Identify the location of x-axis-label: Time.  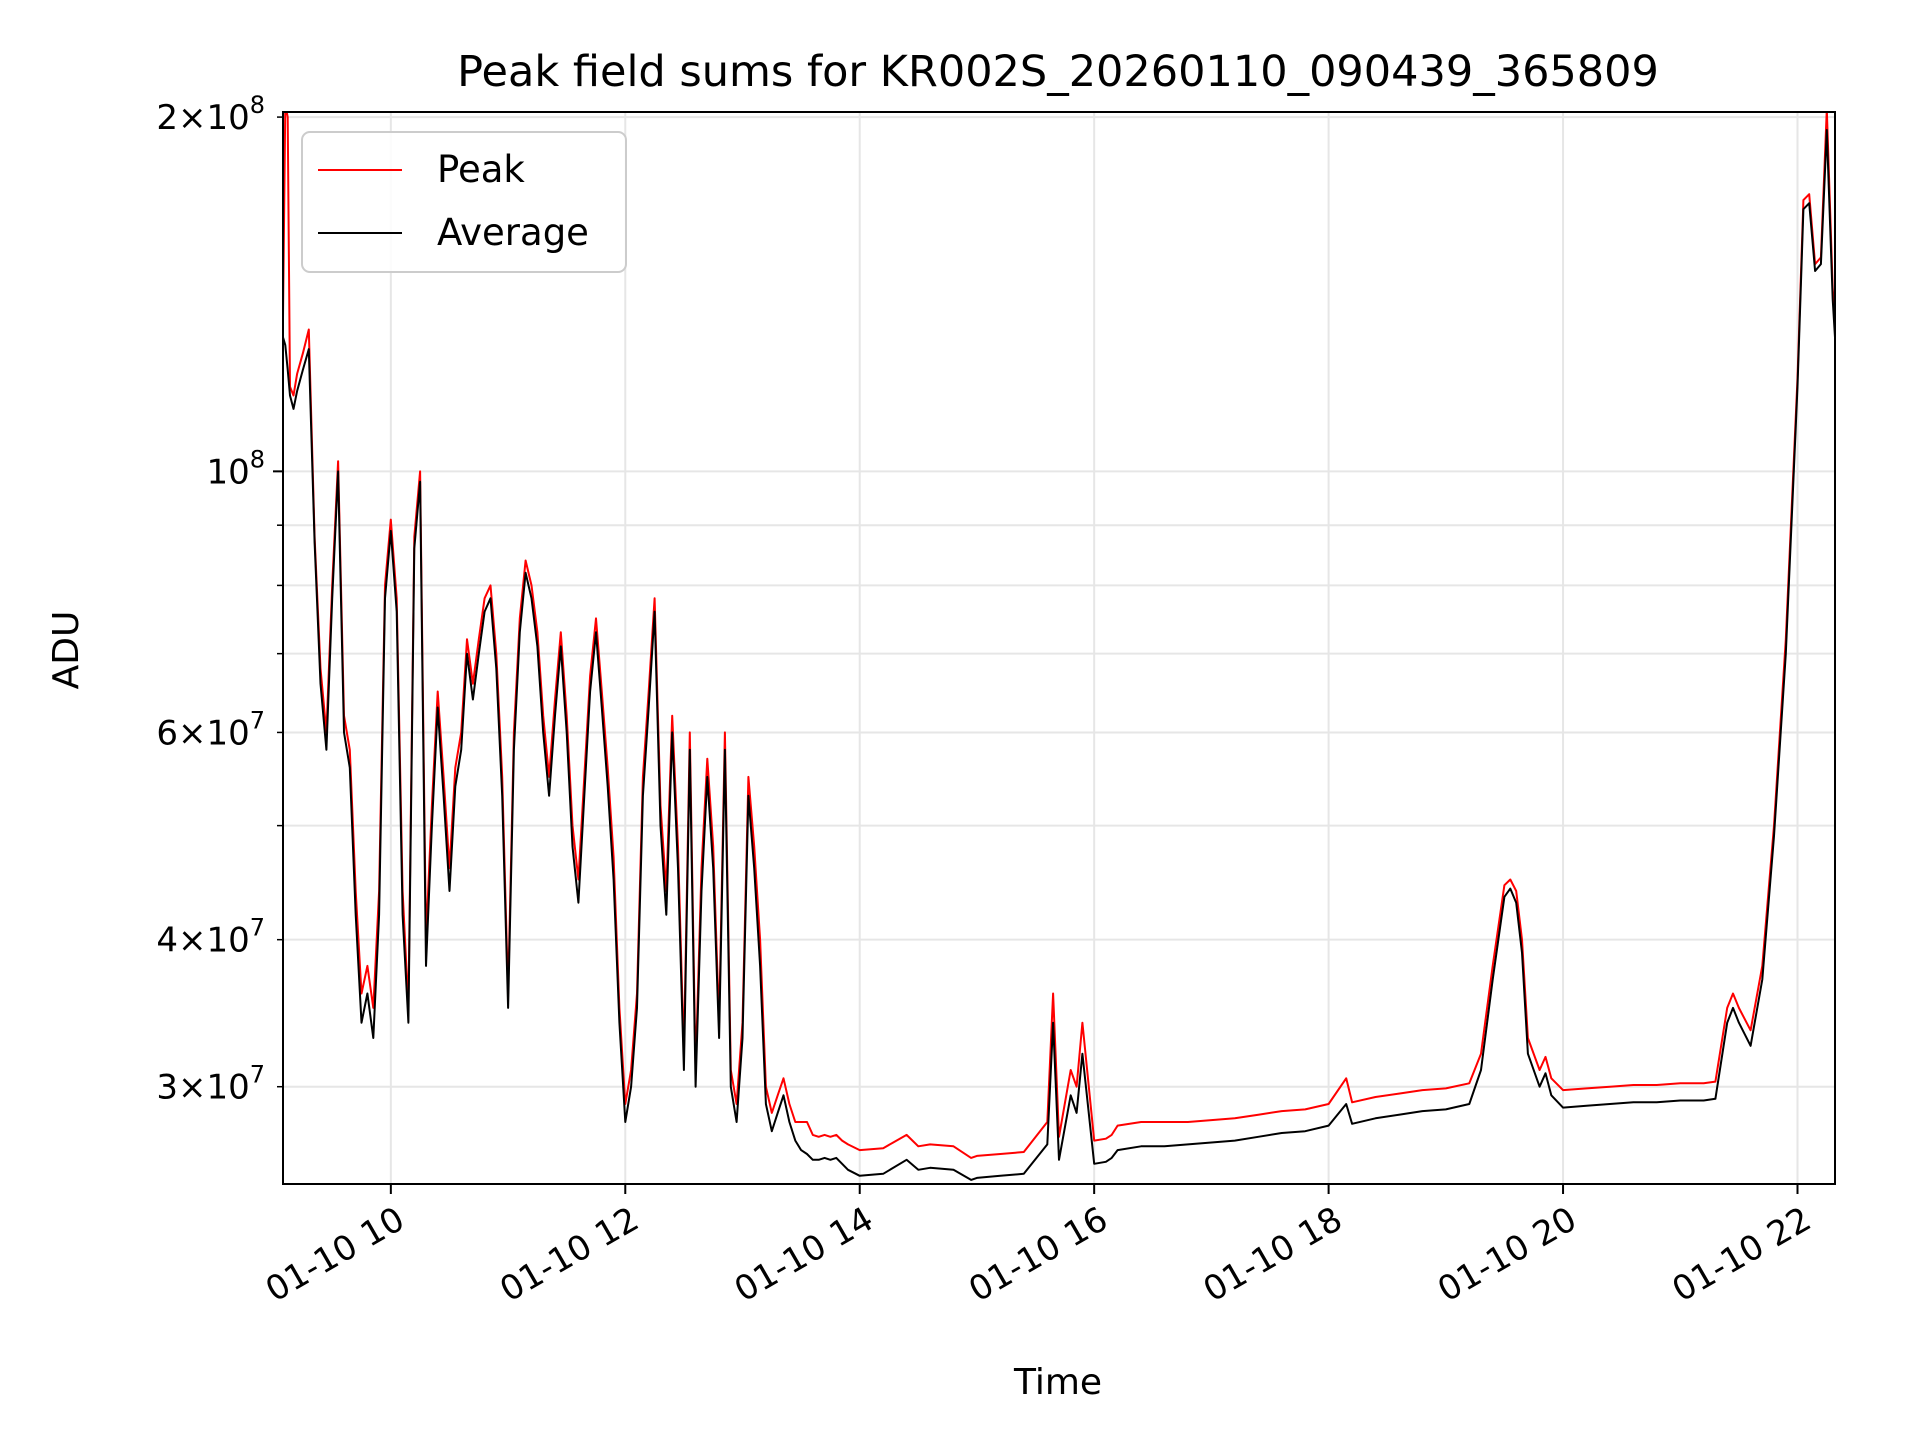
(1057, 1382).